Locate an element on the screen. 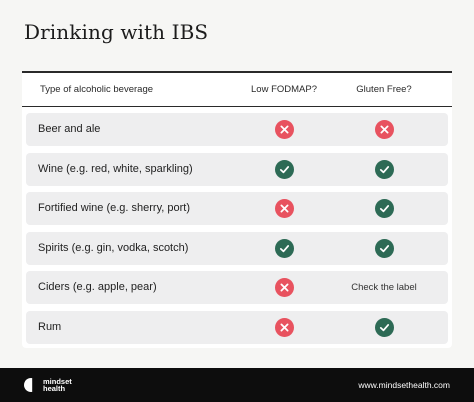 The width and height of the screenshot is (474, 402). brand-logo: mindset health is located at coordinates (48, 385).